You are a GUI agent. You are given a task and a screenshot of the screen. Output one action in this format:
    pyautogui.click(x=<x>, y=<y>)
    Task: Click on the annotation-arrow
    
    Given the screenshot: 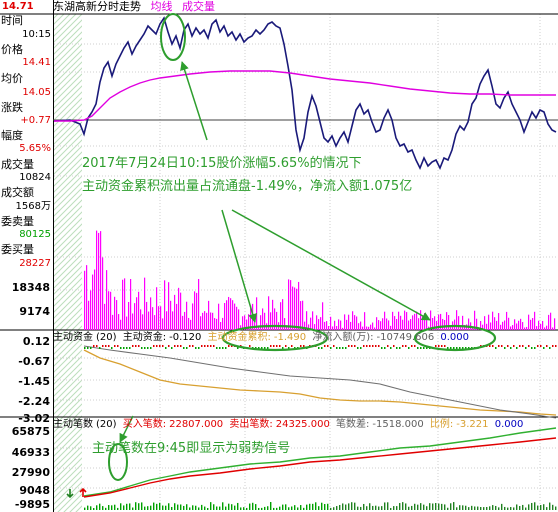 What is the action you would take?
    pyautogui.click(x=194, y=101)
    